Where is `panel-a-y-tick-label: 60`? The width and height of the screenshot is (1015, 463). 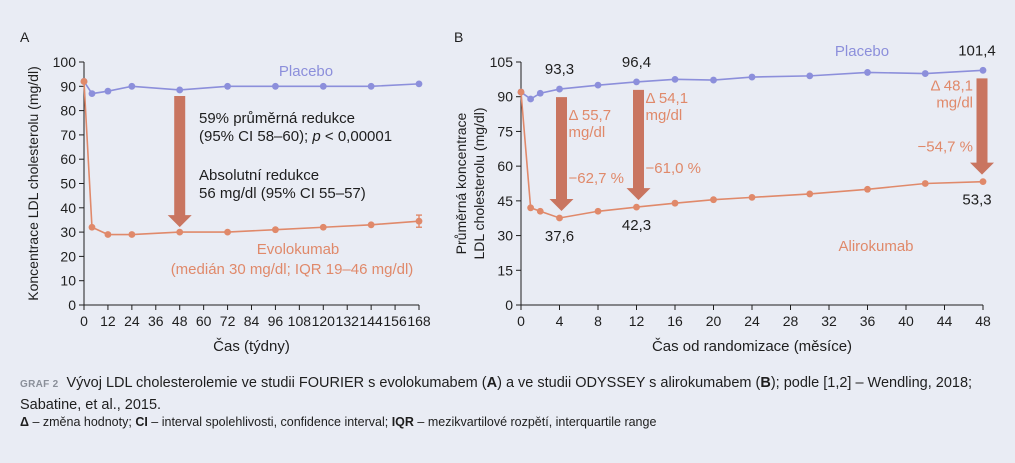 panel-a-y-tick-label: 60 is located at coordinates (68, 159).